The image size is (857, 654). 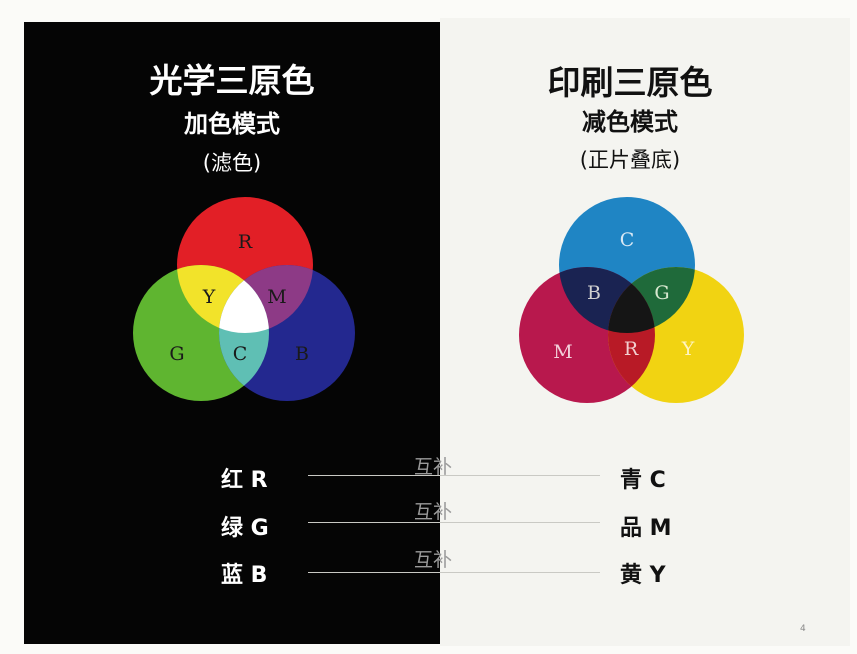 What do you see at coordinates (244, 480) in the screenshot?
I see `pair-left-red: 红 R` at bounding box center [244, 480].